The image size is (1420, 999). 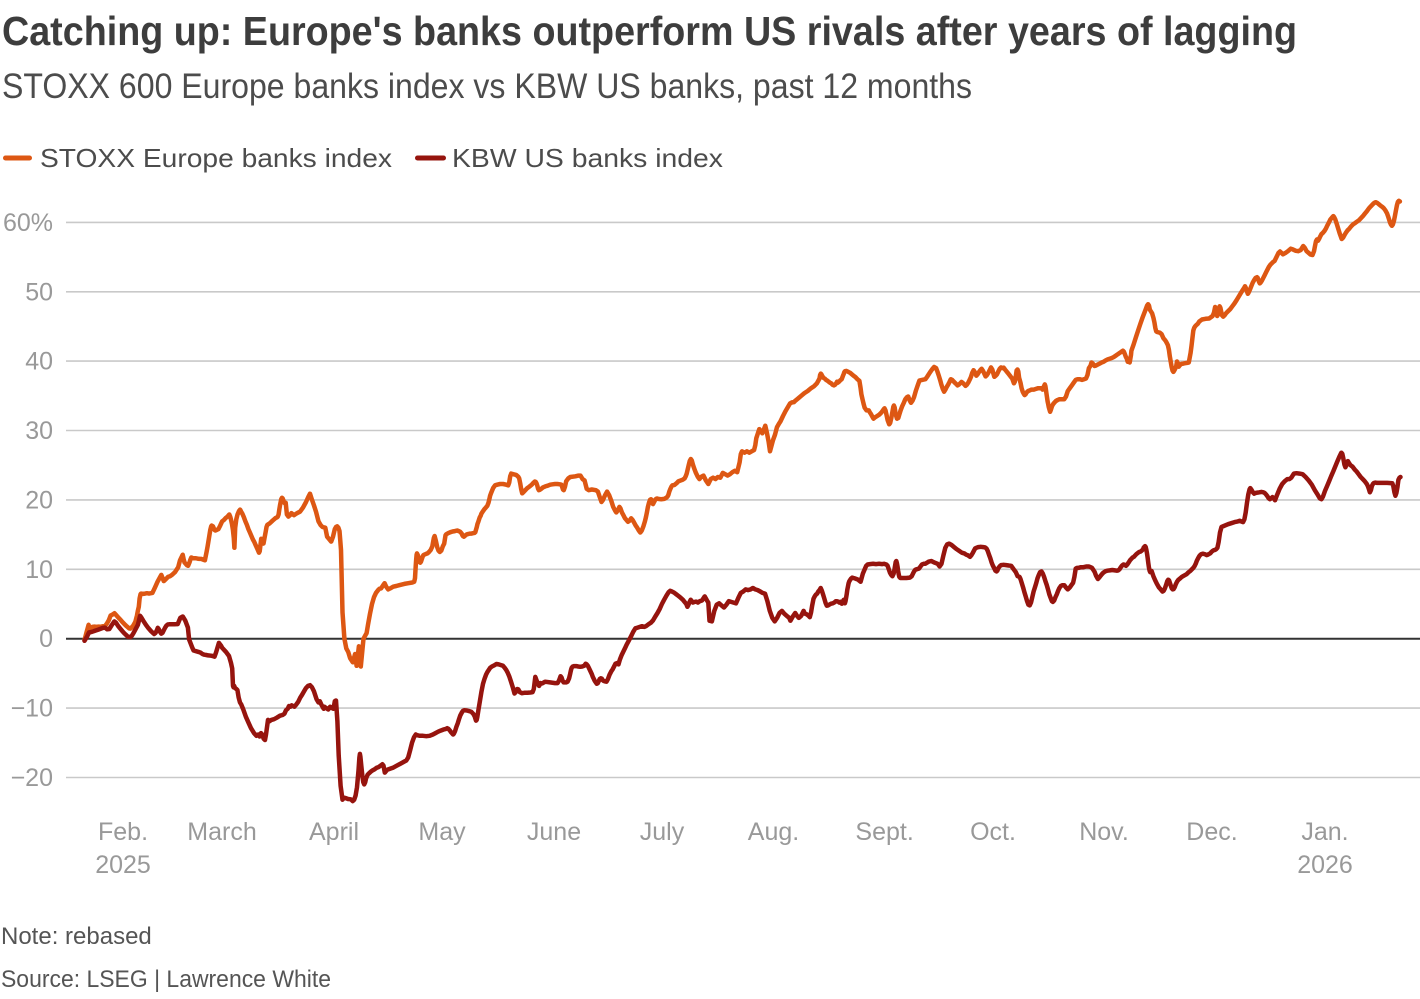 What do you see at coordinates (587, 158) in the screenshot?
I see `svg-text: KBW US banks index` at bounding box center [587, 158].